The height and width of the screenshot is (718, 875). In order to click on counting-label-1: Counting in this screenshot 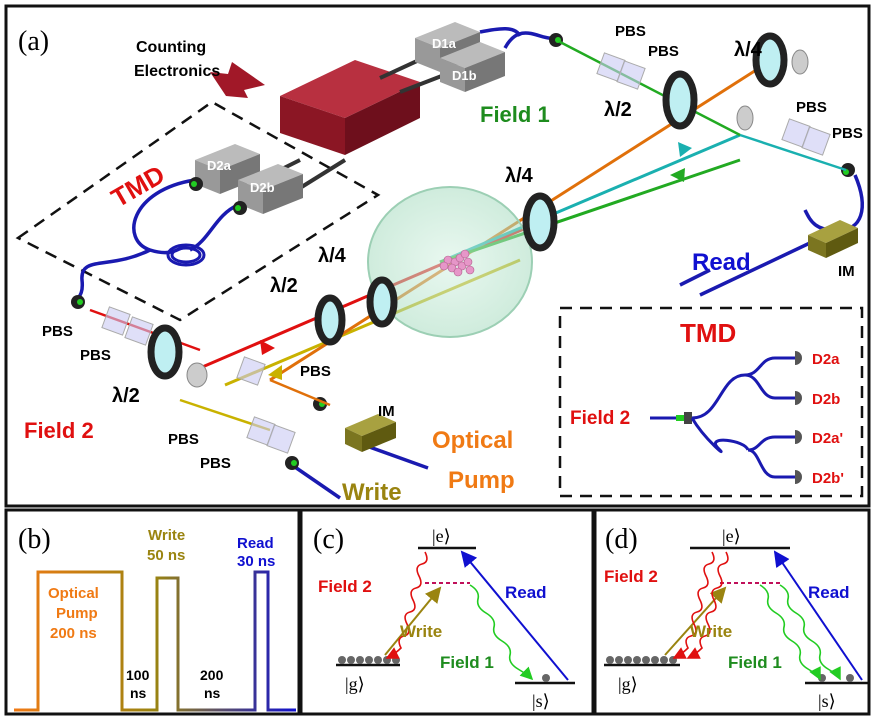, I will do `click(171, 47)`.